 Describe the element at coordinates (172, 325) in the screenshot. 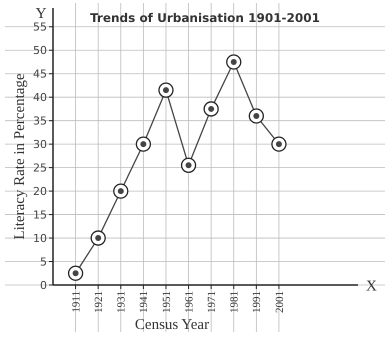

I see `x-axis-title: Census Year` at that location.